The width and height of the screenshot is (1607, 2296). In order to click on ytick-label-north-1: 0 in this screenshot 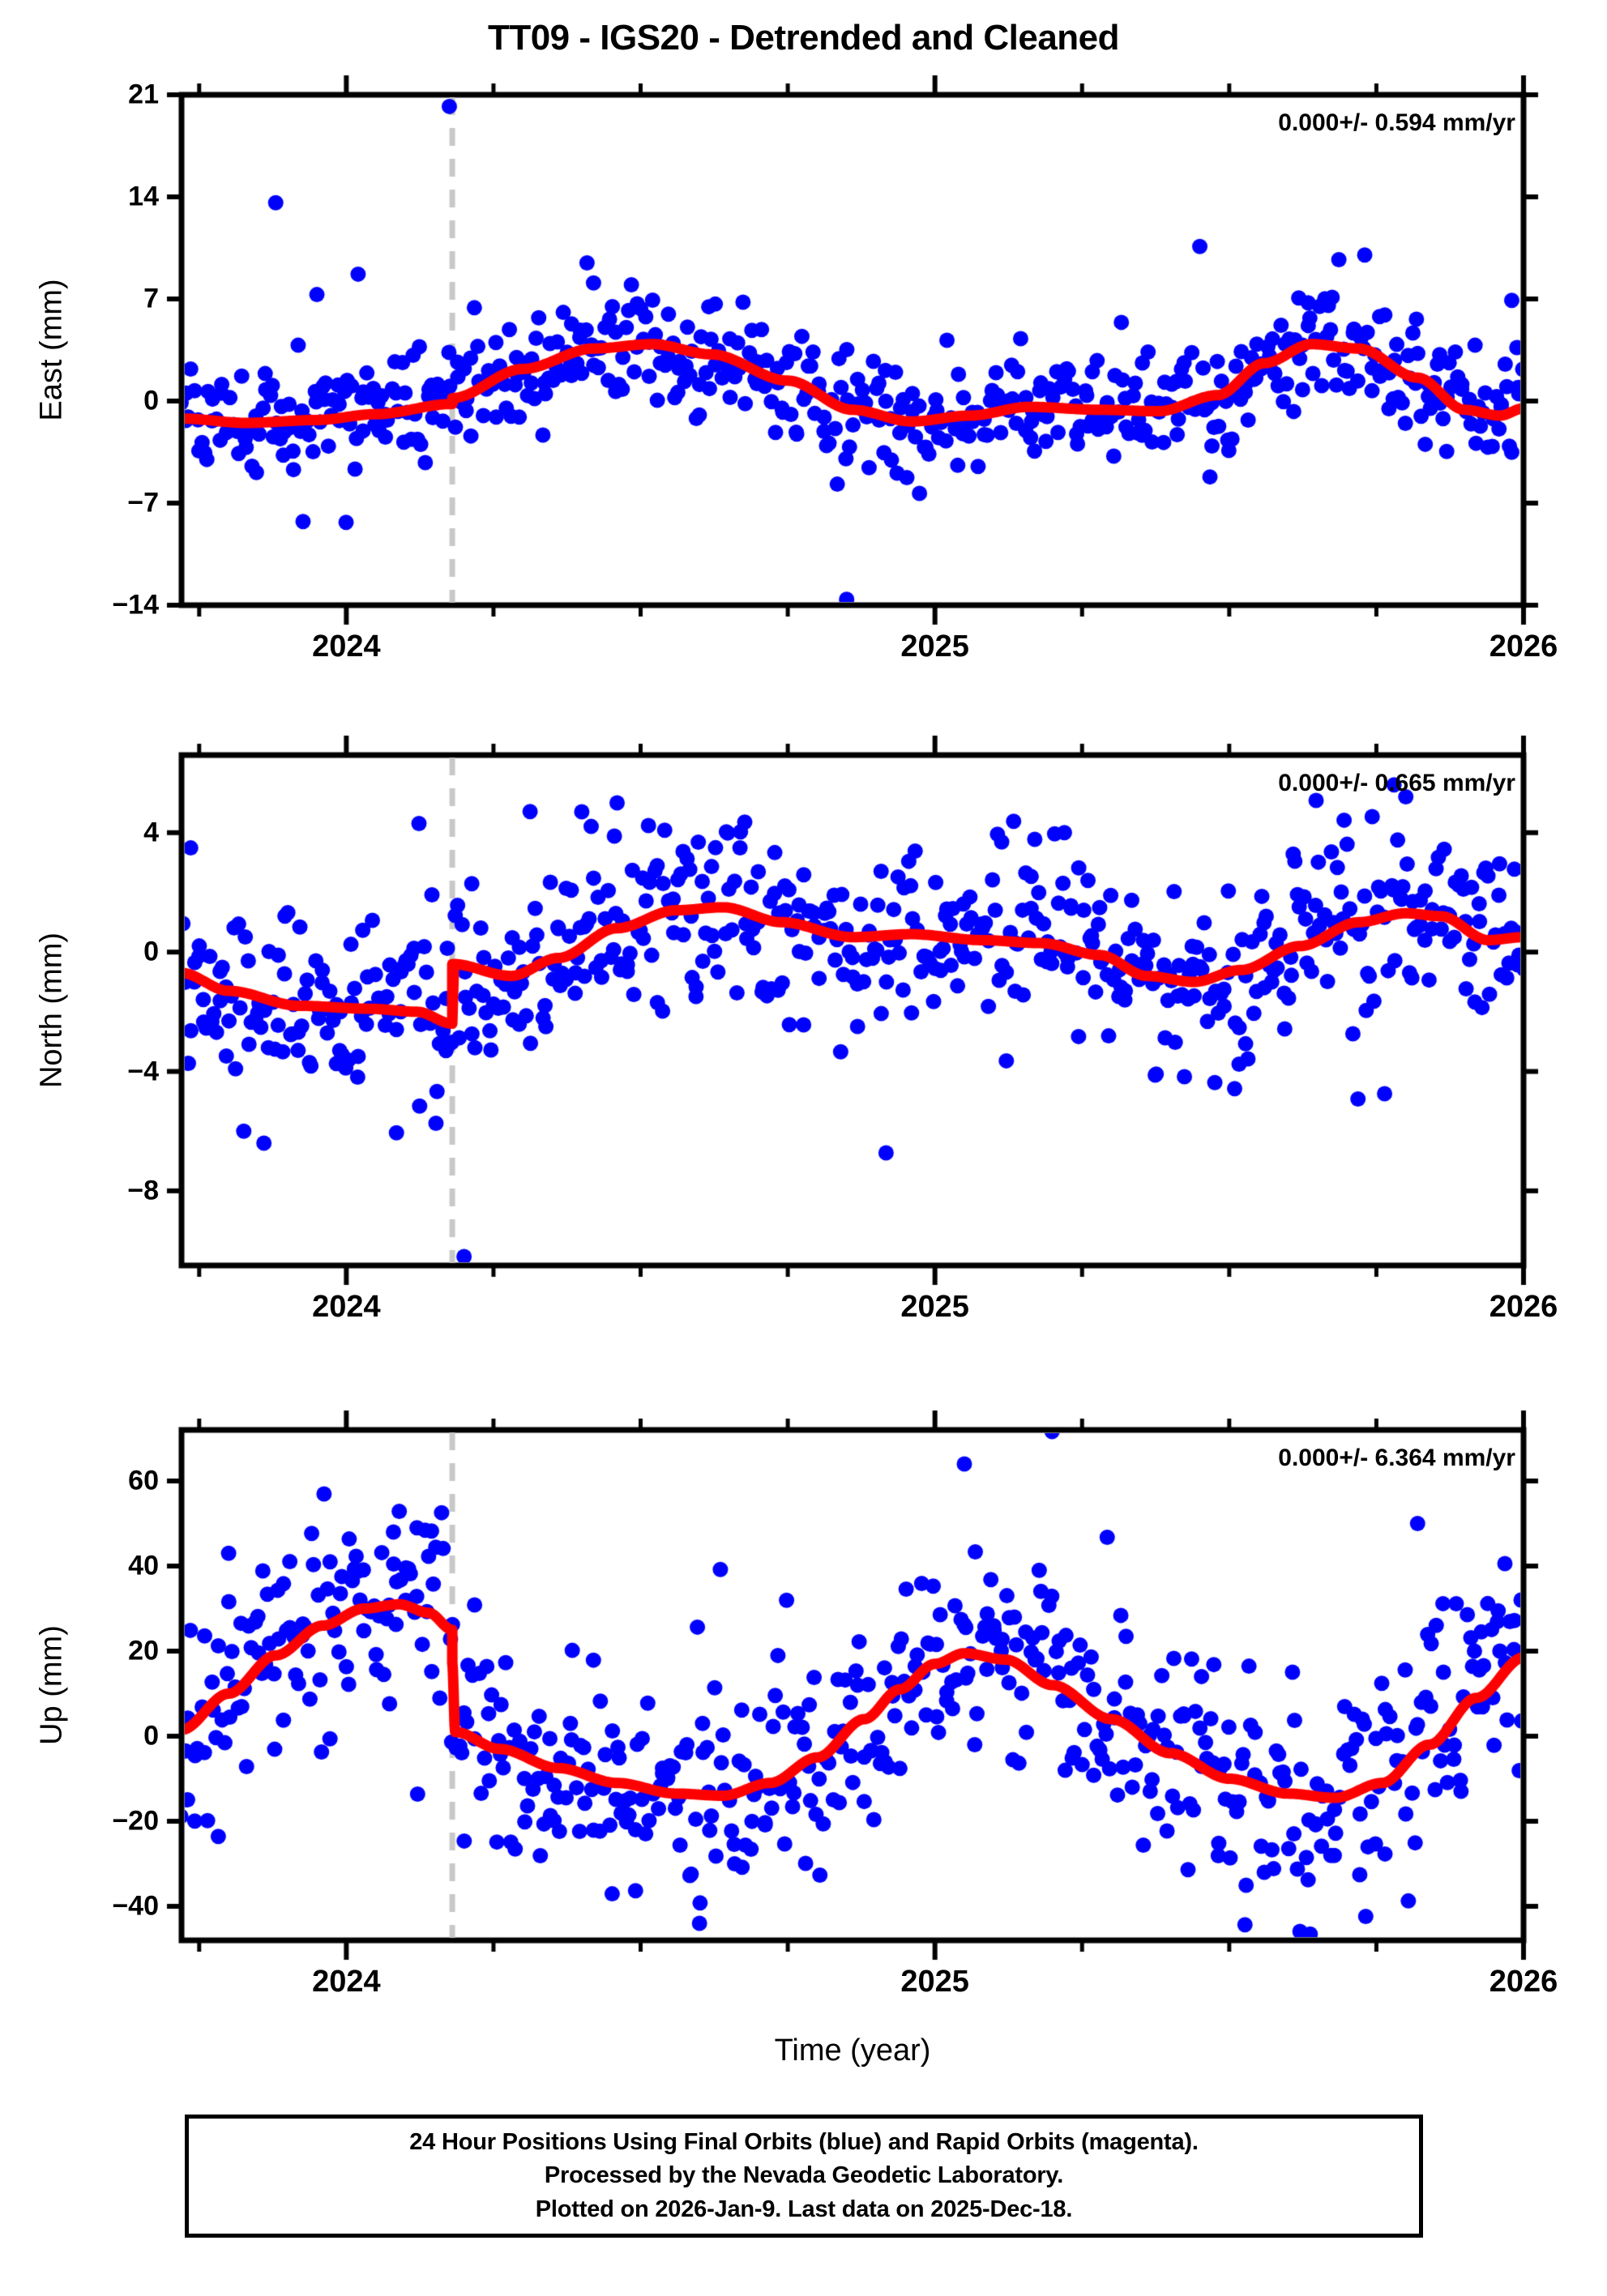, I will do `click(151, 951)`.